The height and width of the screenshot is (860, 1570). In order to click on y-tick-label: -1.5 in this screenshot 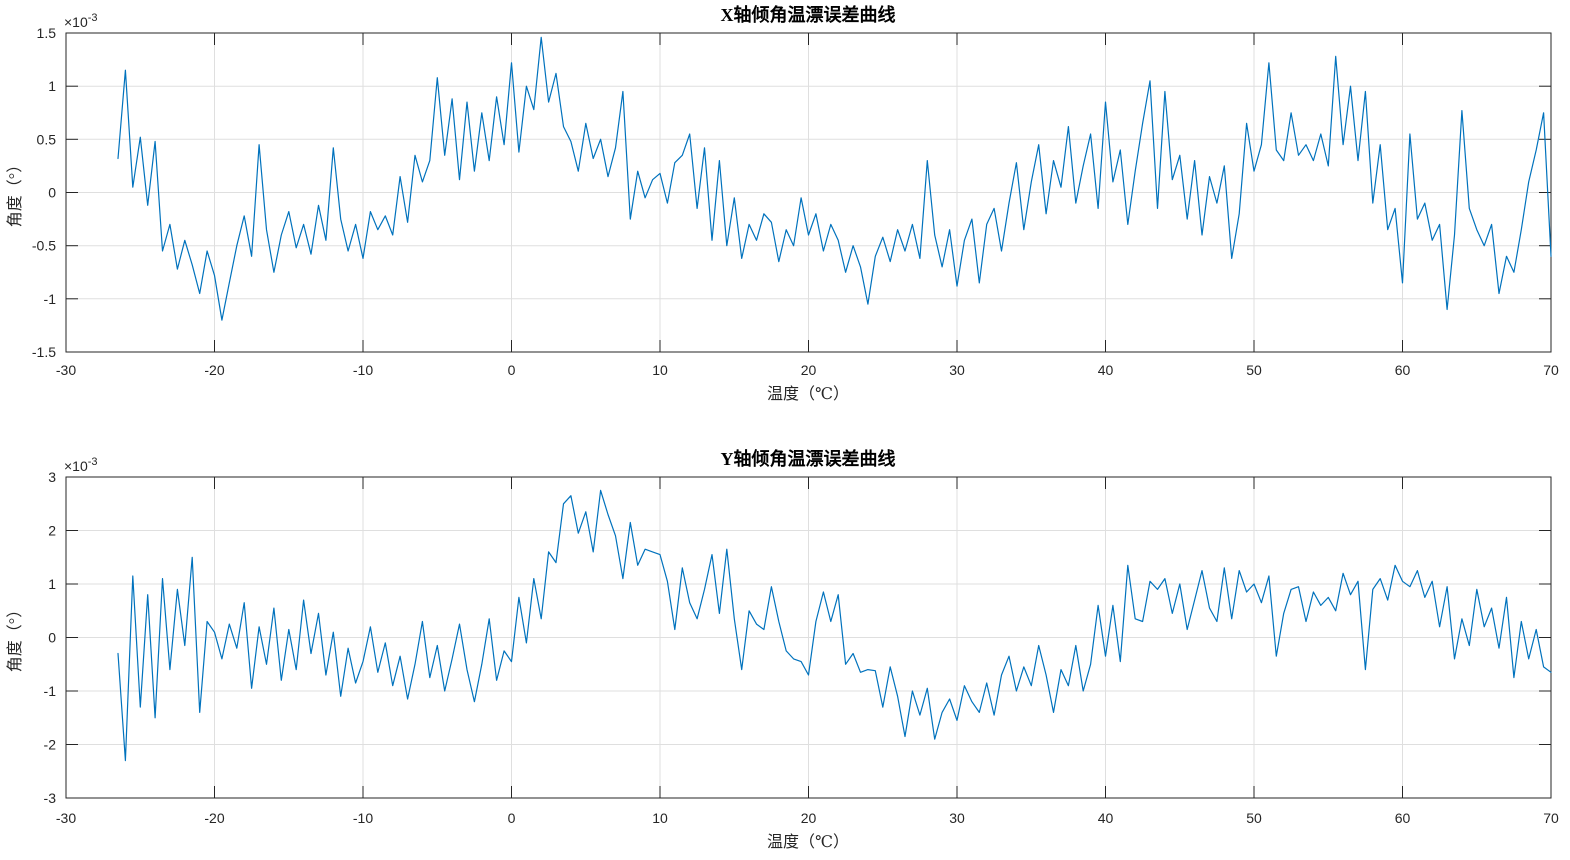, I will do `click(44, 352)`.